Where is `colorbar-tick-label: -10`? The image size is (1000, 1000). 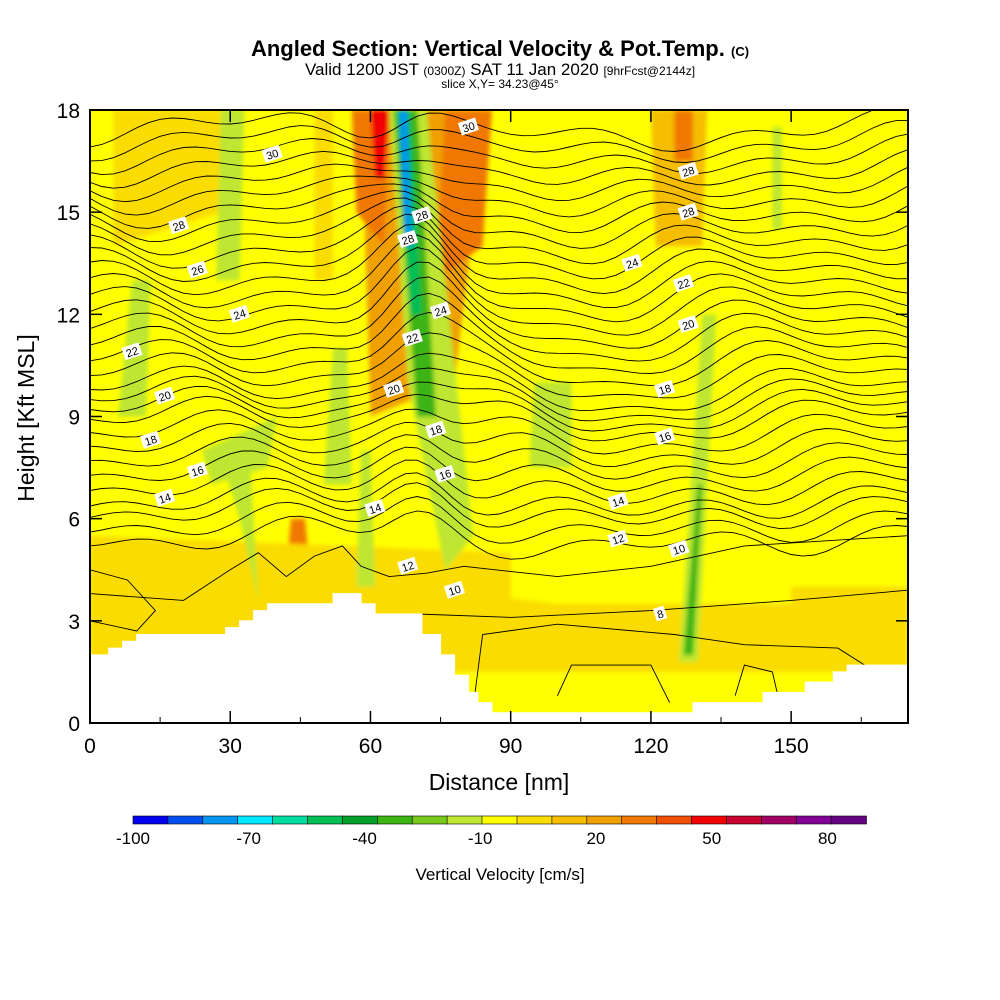
colorbar-tick-label: -10 is located at coordinates (480, 838).